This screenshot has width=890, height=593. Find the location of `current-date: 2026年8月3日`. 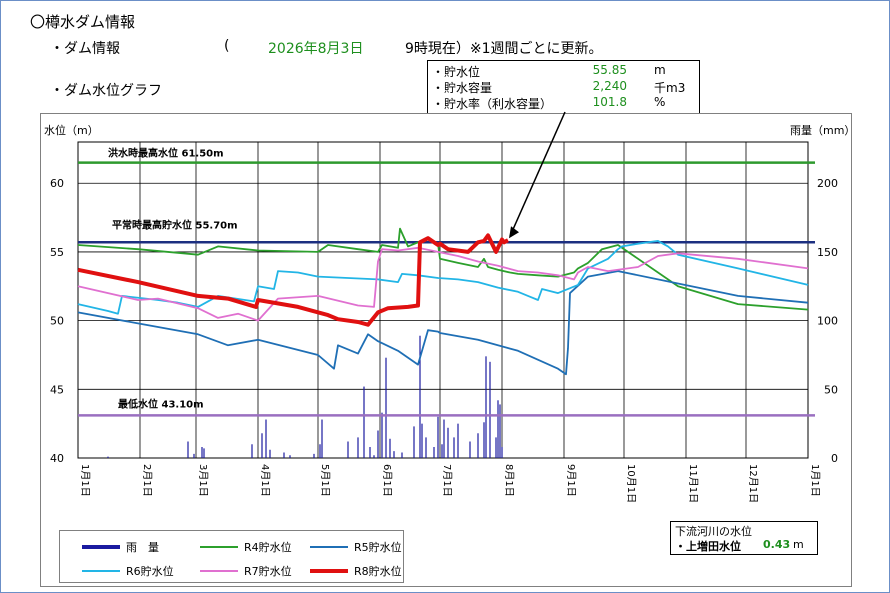

current-date: 2026年8月3日 is located at coordinates (316, 49).